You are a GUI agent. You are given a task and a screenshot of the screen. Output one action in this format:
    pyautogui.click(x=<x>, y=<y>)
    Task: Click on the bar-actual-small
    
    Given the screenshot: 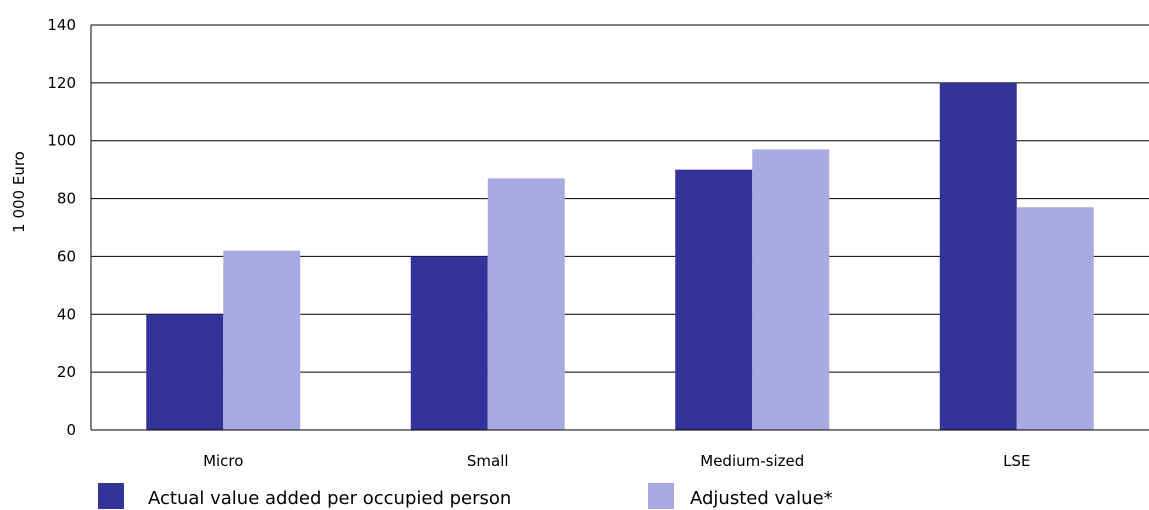 What is the action you would take?
    pyautogui.click(x=449, y=343)
    